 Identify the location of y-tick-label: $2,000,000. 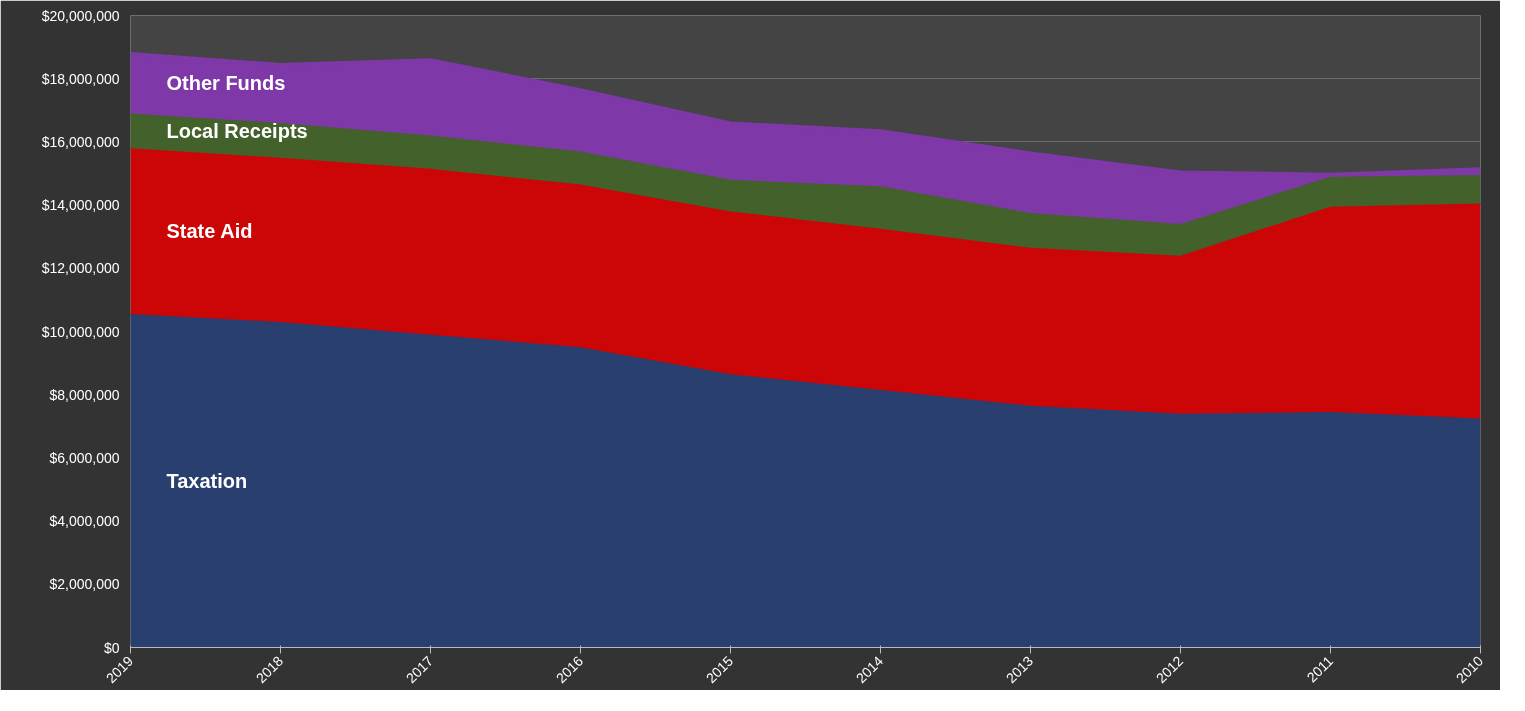
(84, 584).